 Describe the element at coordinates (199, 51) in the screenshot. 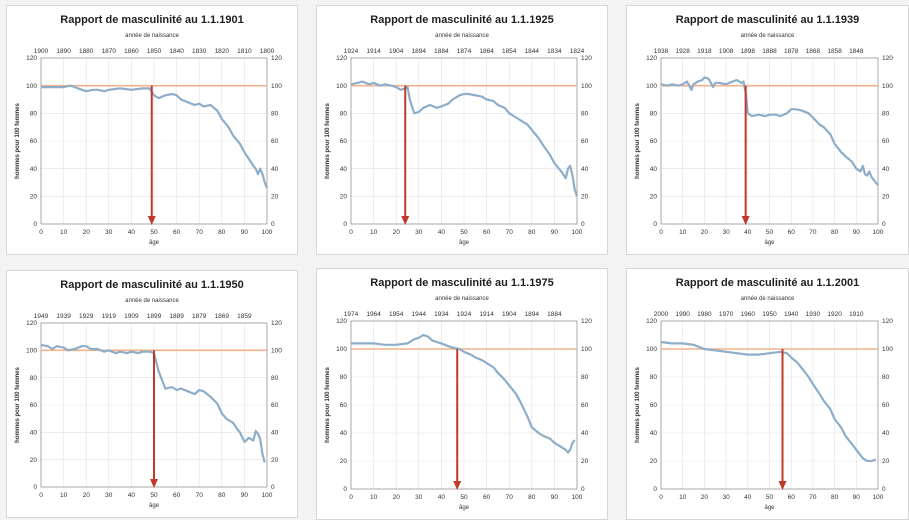

I see `top-tick-label: 1830` at that location.